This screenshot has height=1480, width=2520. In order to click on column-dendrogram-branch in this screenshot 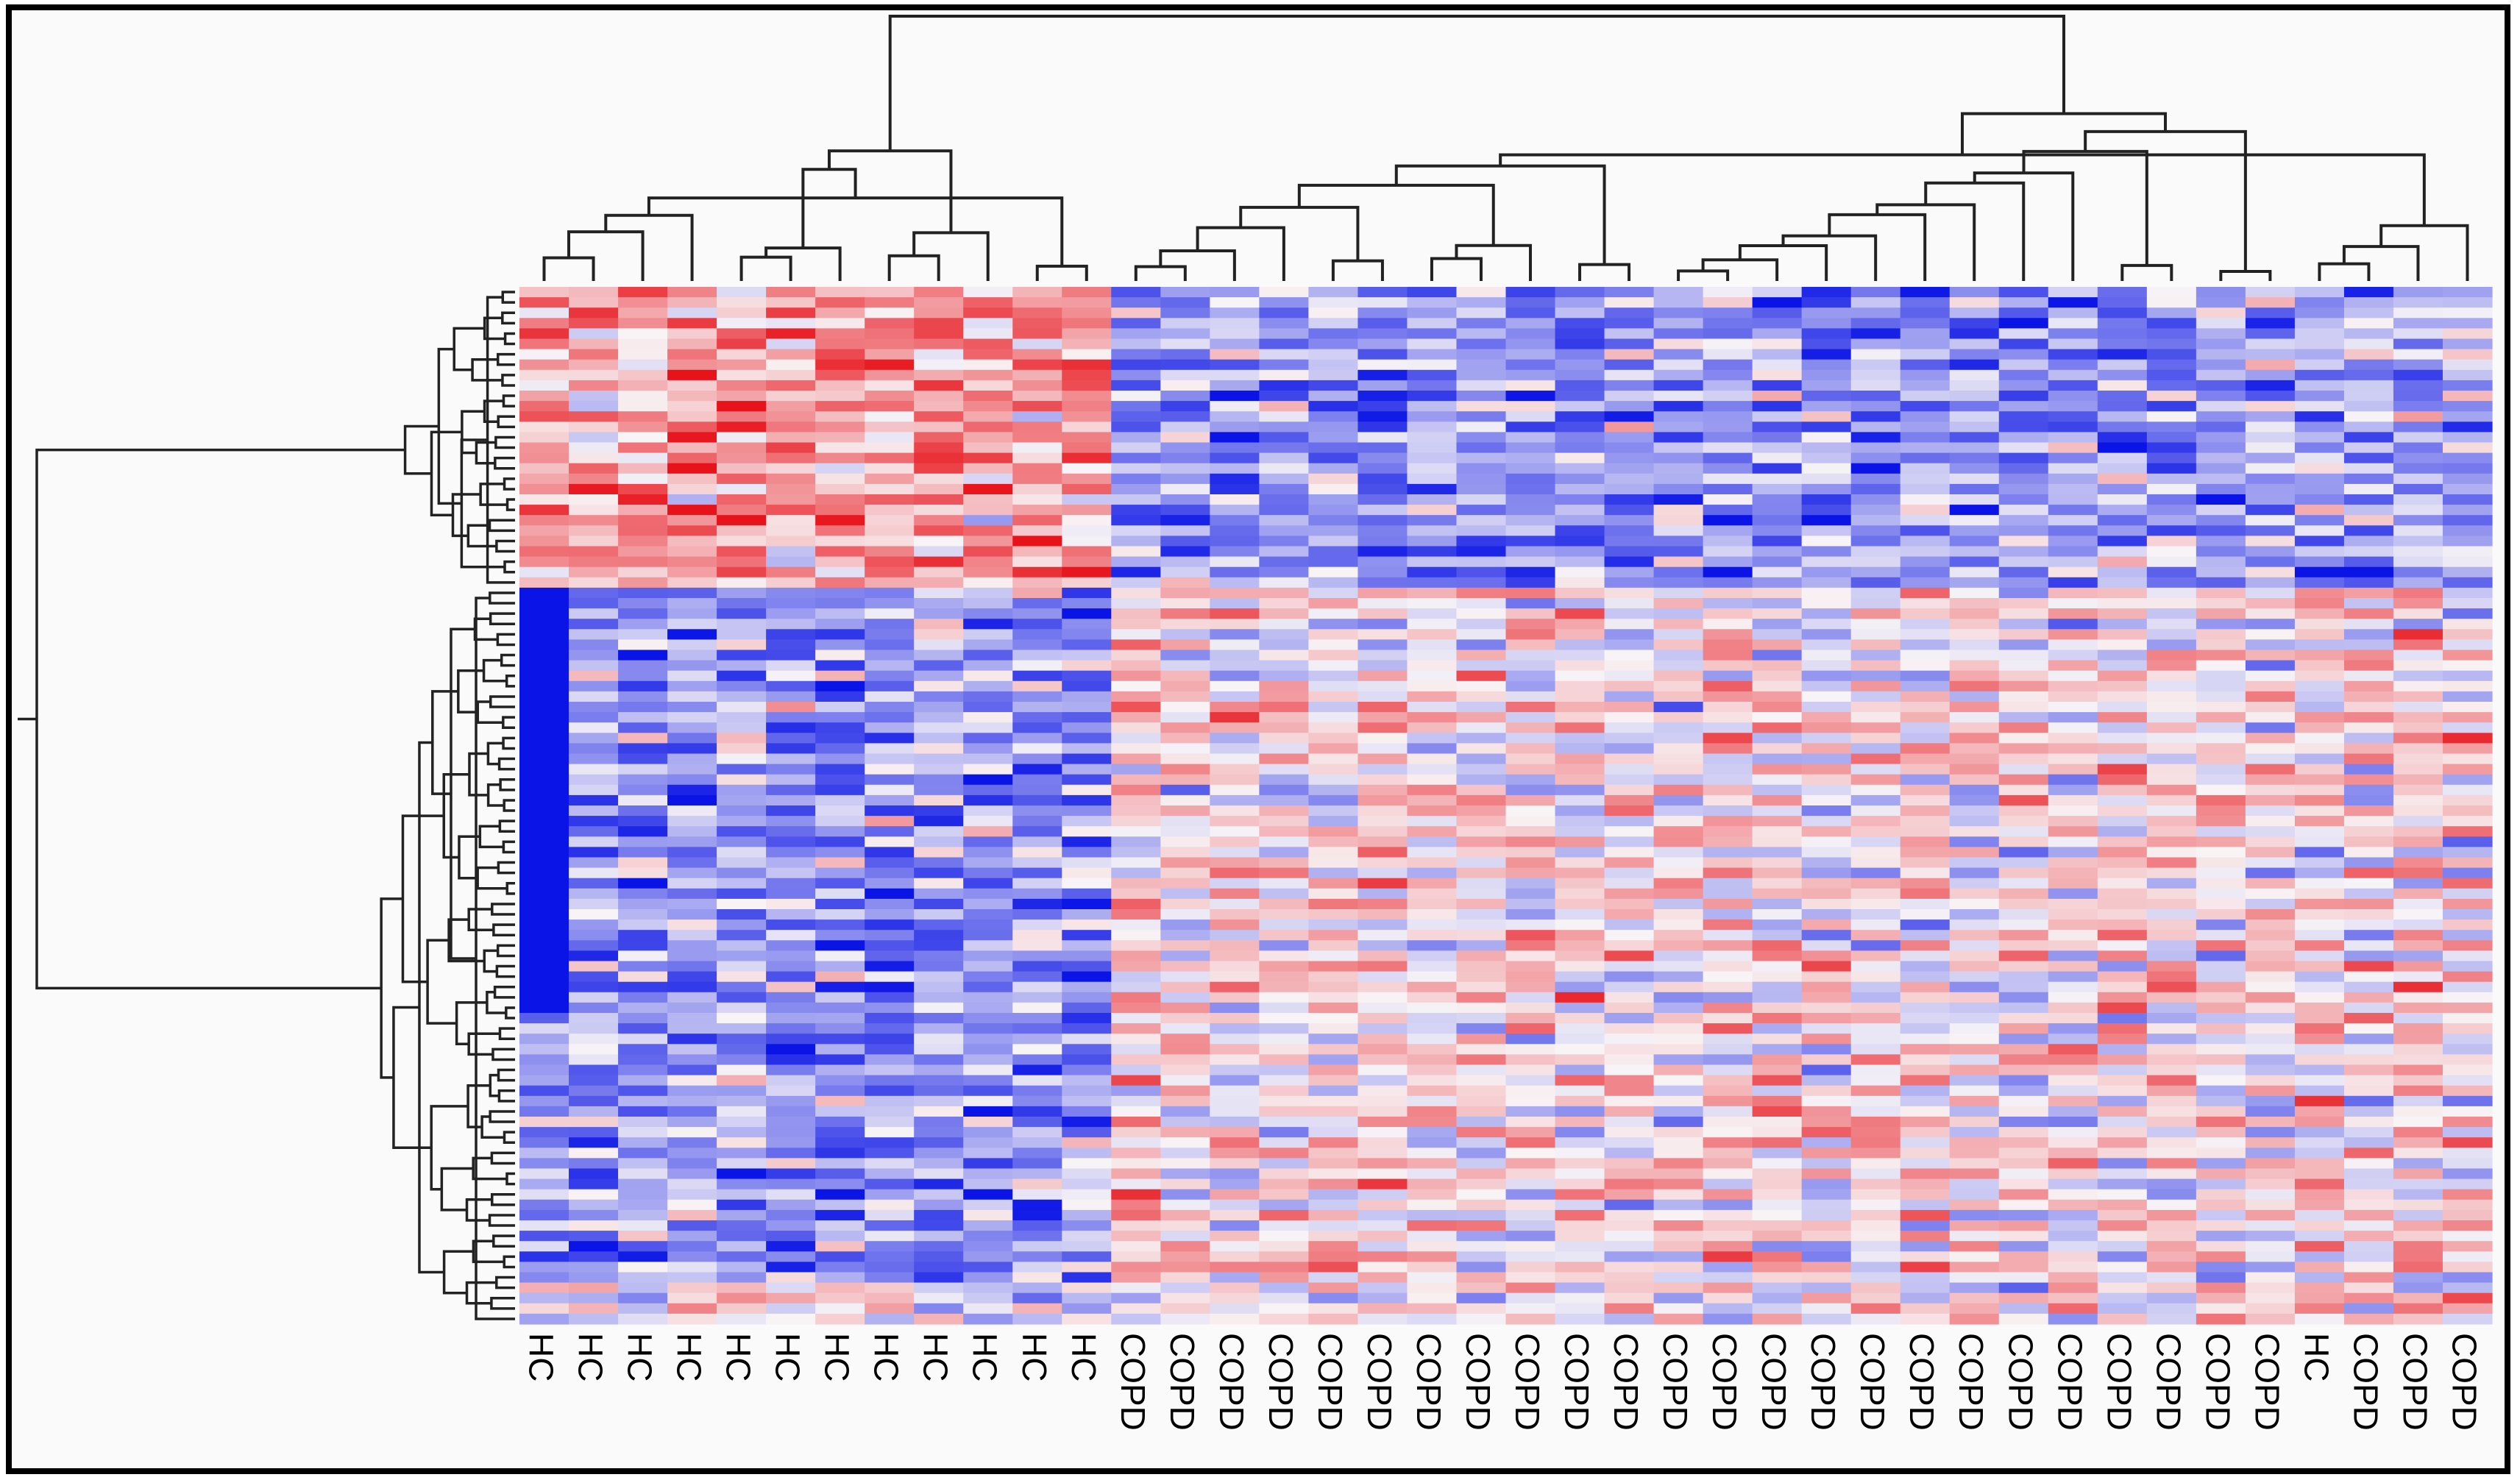, I will do `click(1740, 269)`.